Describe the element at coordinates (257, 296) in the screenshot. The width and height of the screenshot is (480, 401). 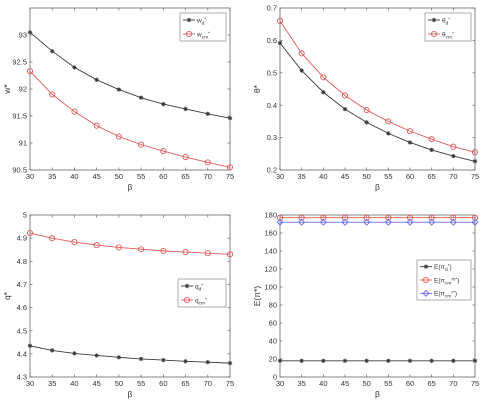
I see `y-axis-label: E(π*)` at that location.